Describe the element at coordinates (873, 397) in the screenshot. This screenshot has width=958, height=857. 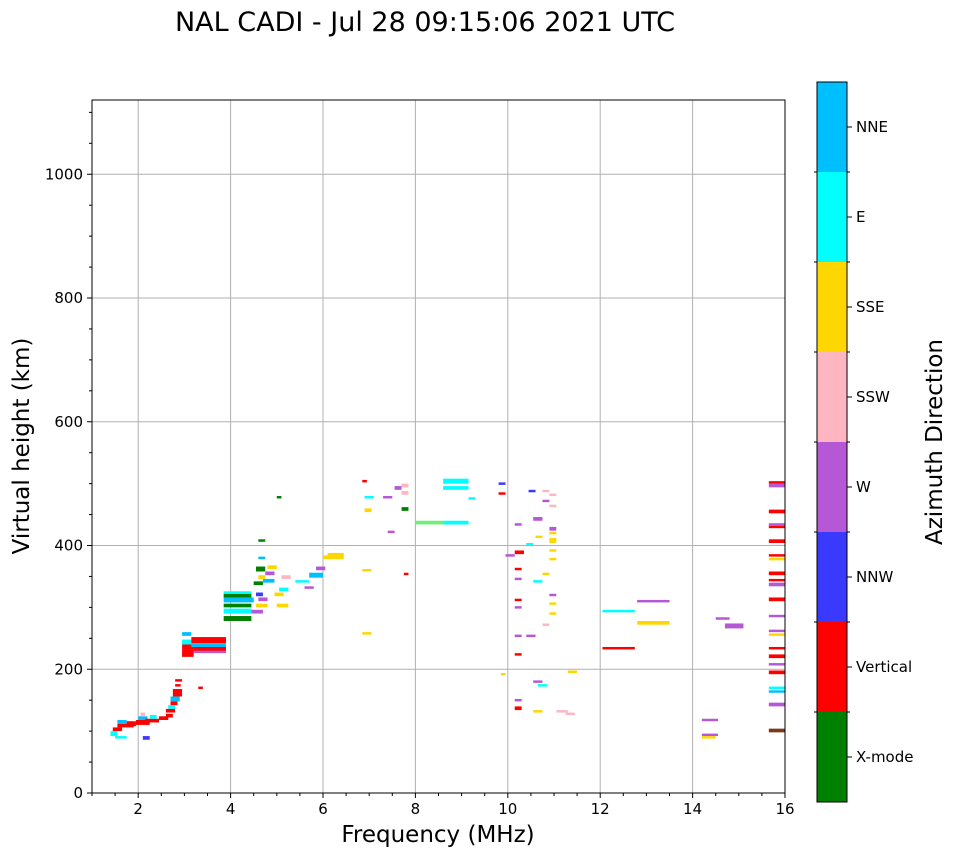
I see `colorbar-tick-label: SSW` at that location.